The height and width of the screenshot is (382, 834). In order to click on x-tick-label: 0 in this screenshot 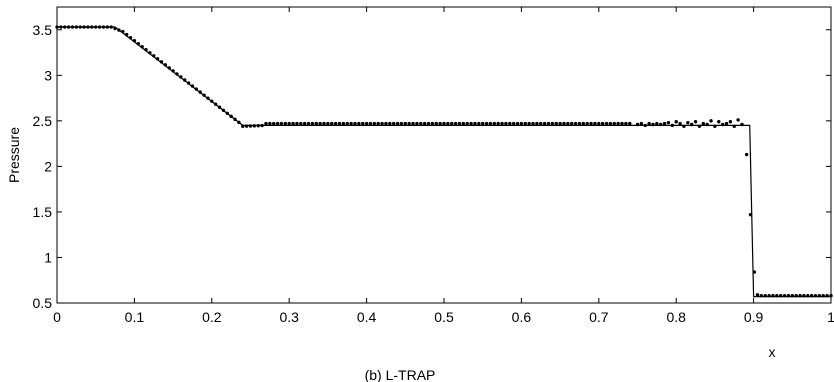, I will do `click(57, 317)`.